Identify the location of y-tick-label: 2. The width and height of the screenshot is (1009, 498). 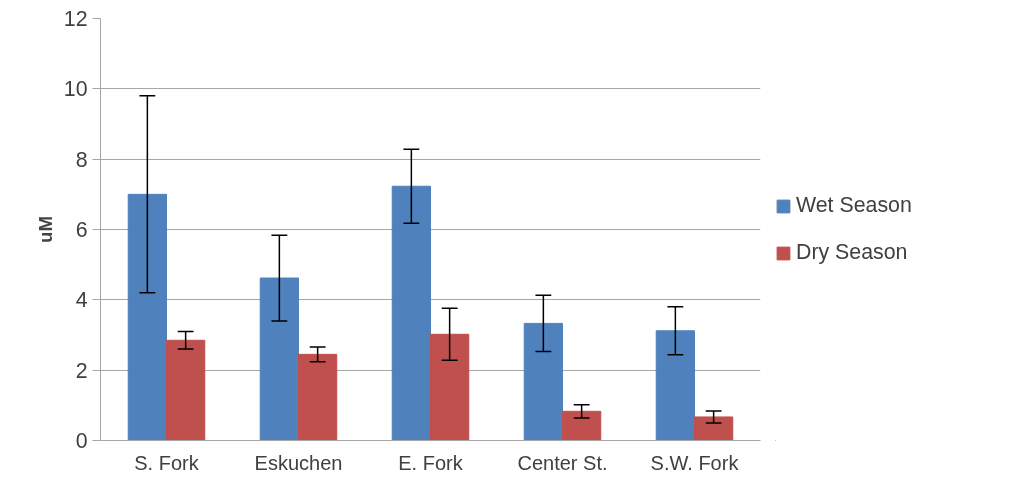
(81, 370).